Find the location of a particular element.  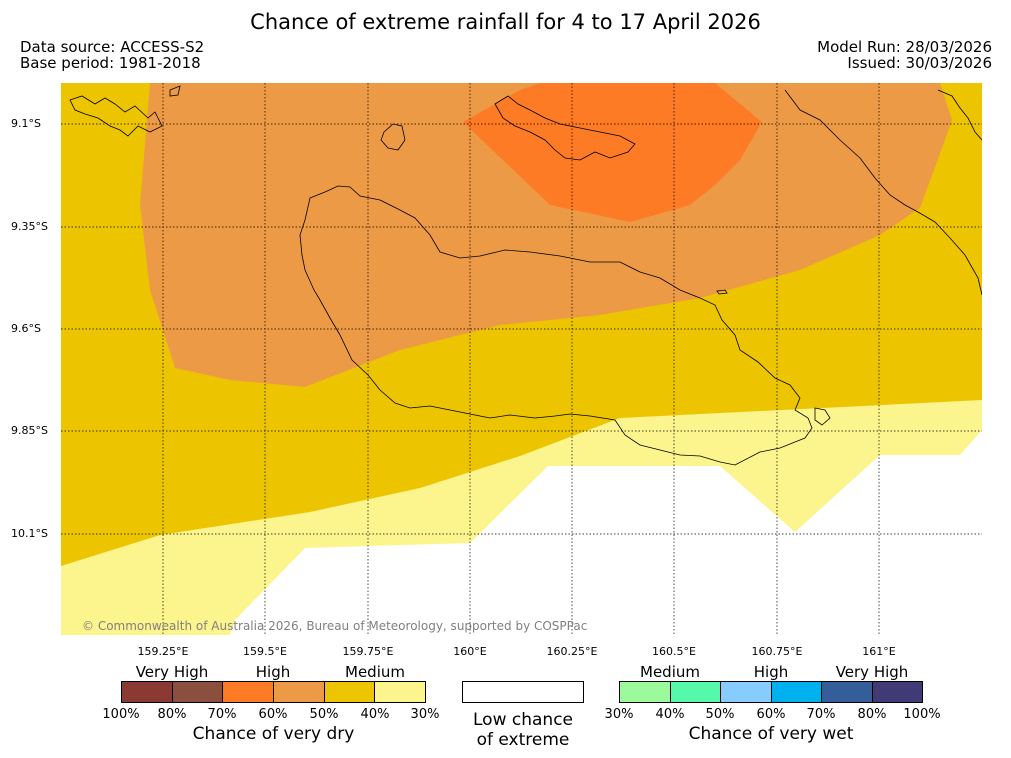

lon-label: 159.75°E is located at coordinates (368, 651).